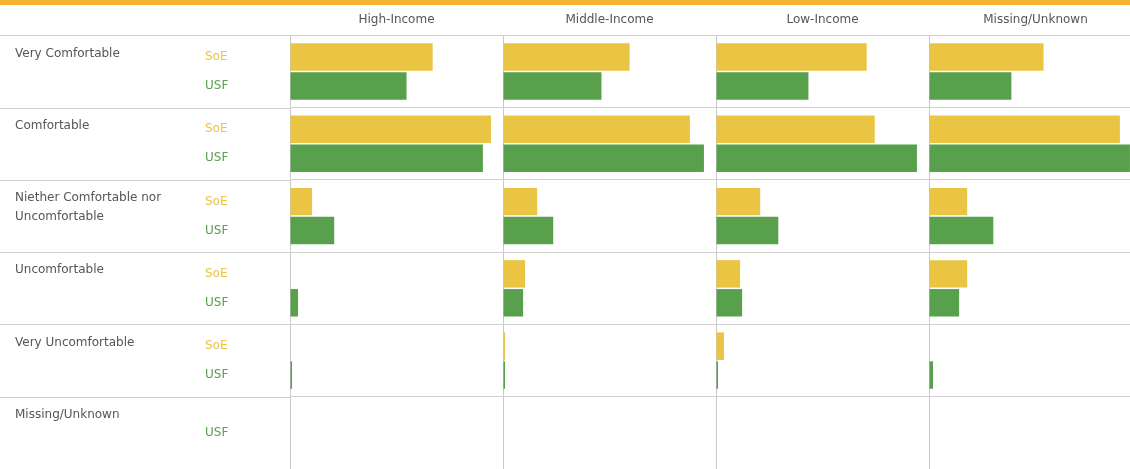 This screenshot has height=469, width=1130. What do you see at coordinates (1035, 19) in the screenshot?
I see `chart-title: Missing/Unknown` at bounding box center [1035, 19].